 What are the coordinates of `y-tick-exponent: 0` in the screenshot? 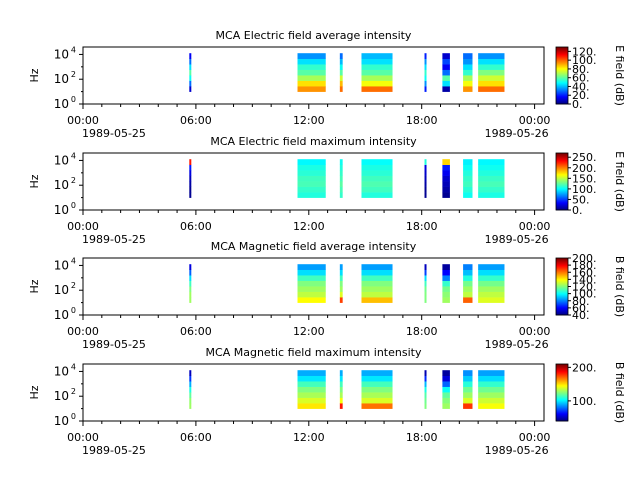 It's located at (73, 416).